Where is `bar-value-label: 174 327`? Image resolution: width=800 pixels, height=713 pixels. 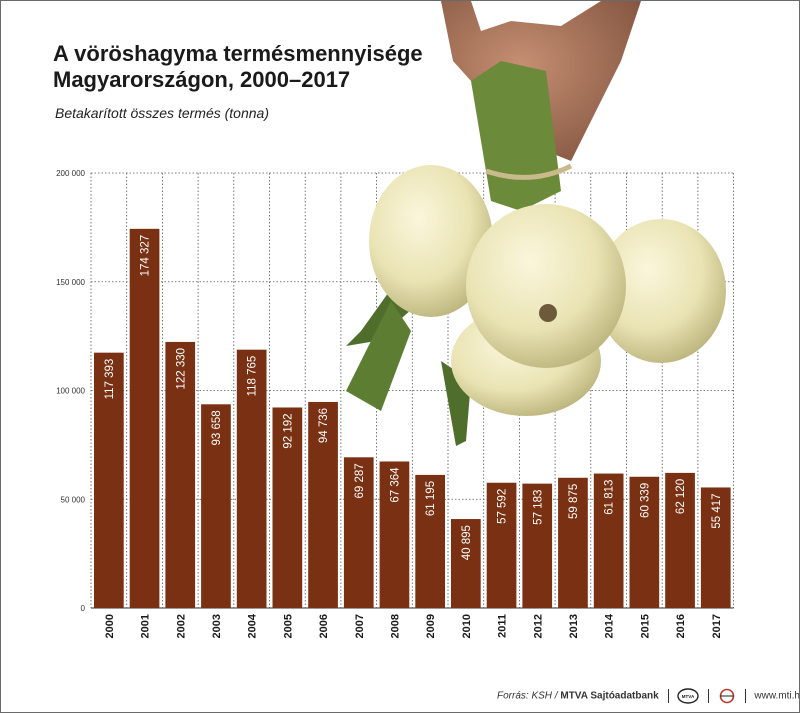 bar-value-label: 174 327 is located at coordinates (146, 256).